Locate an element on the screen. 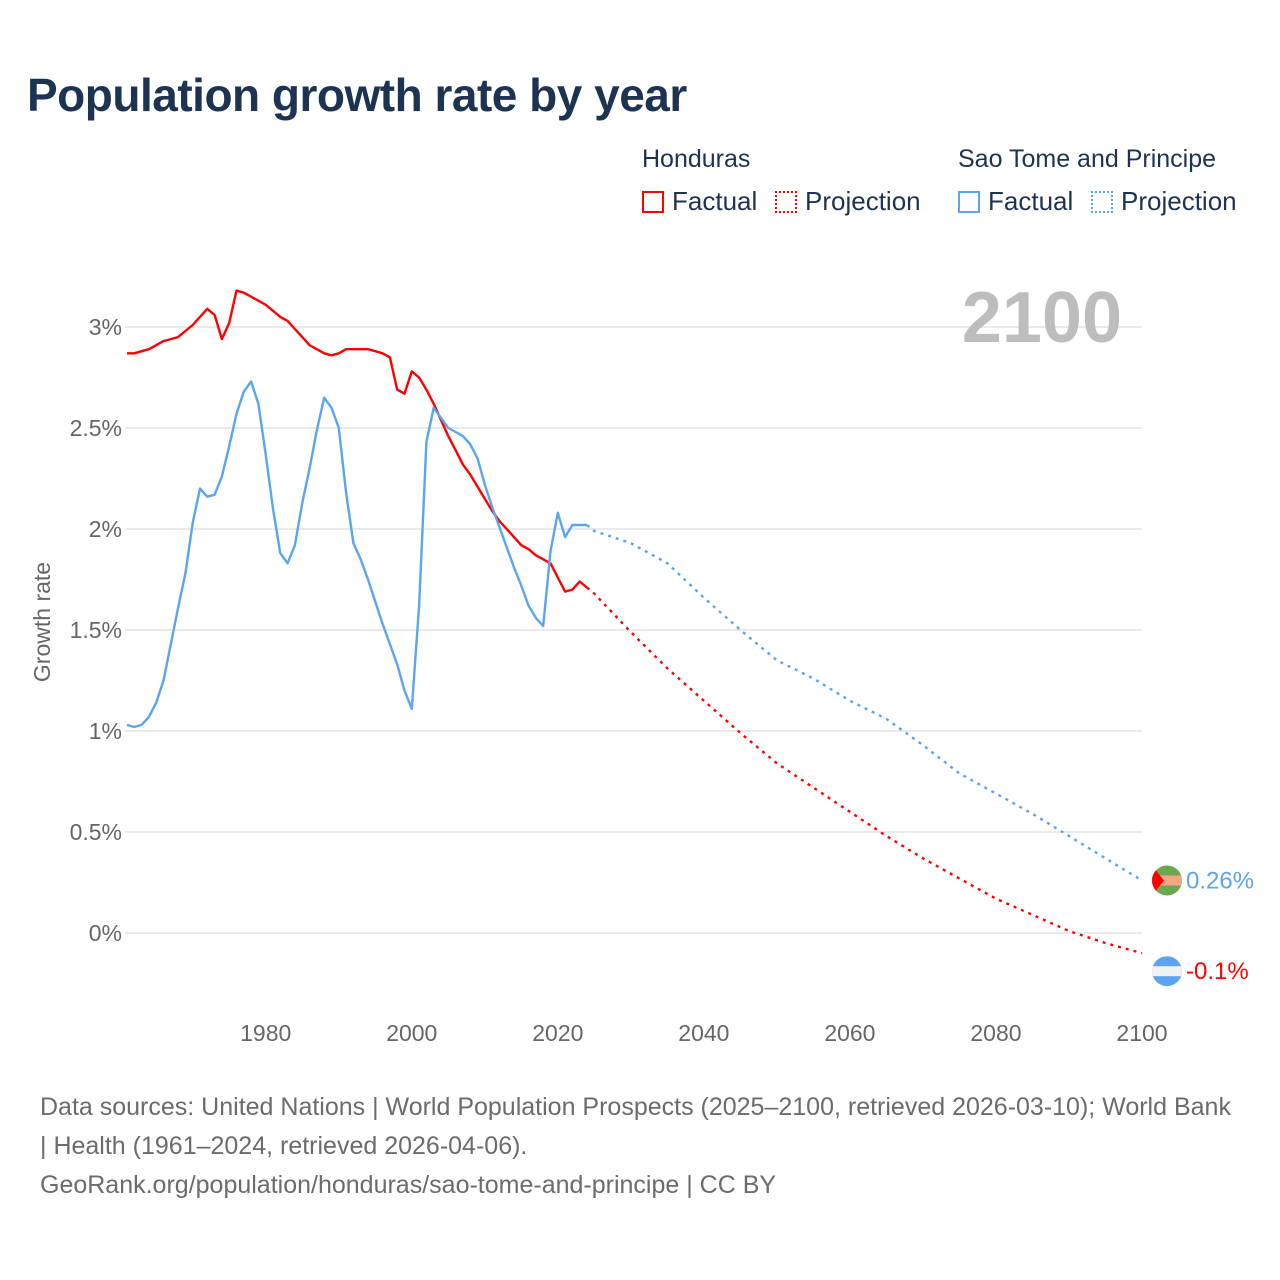 The height and width of the screenshot is (1280, 1280). series-1-factual-line is located at coordinates (356, 554).